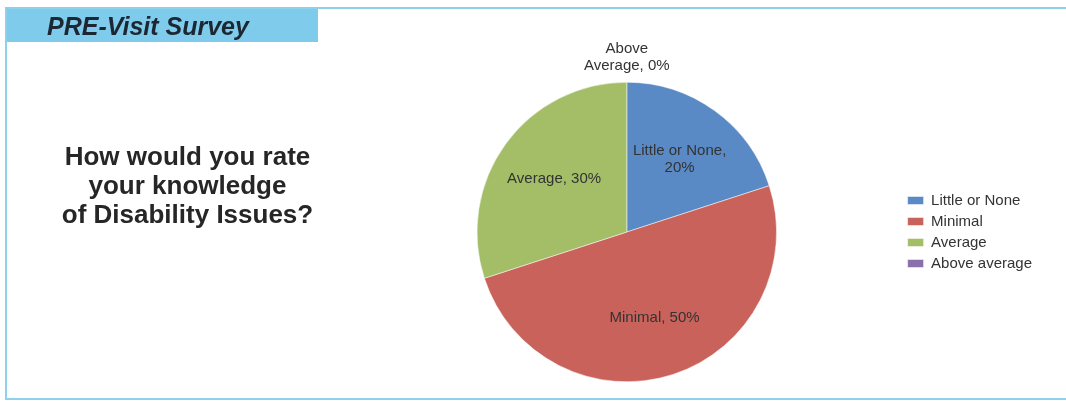  Describe the element at coordinates (981, 262) in the screenshot. I see `legend-label: Above average` at that location.